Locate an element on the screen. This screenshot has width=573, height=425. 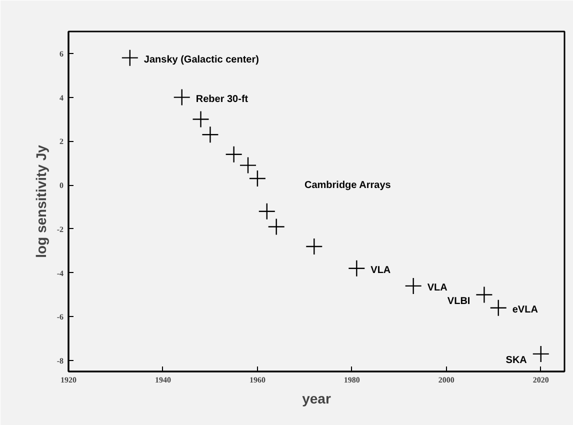
y-tick-label: 2 is located at coordinates (62, 141).